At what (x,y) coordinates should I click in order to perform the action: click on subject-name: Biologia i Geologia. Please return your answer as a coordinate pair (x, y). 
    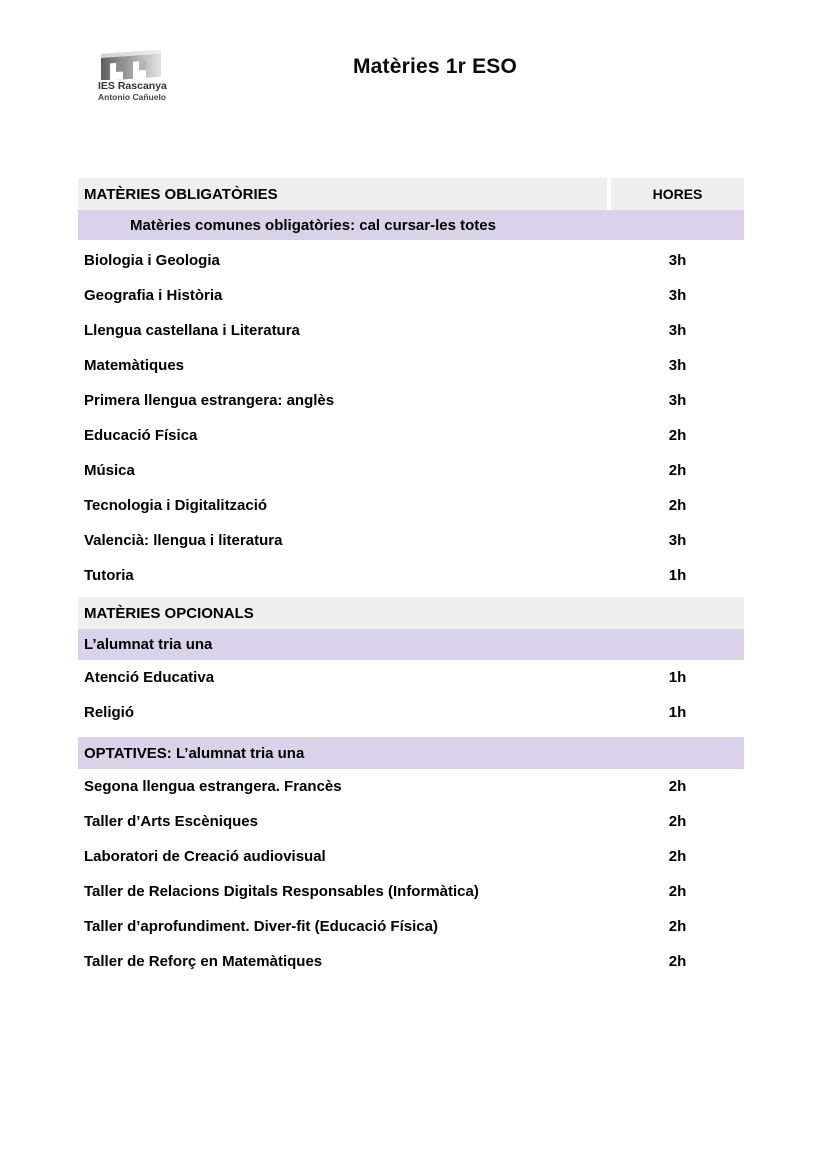
    Looking at the image, I should click on (152, 260).